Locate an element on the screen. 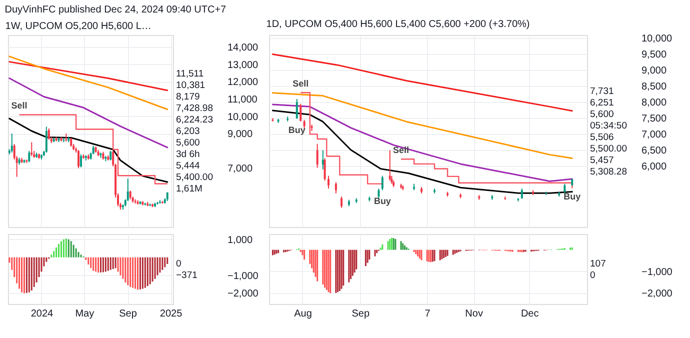 The image size is (690, 338). text: 5,506 is located at coordinates (602, 137).